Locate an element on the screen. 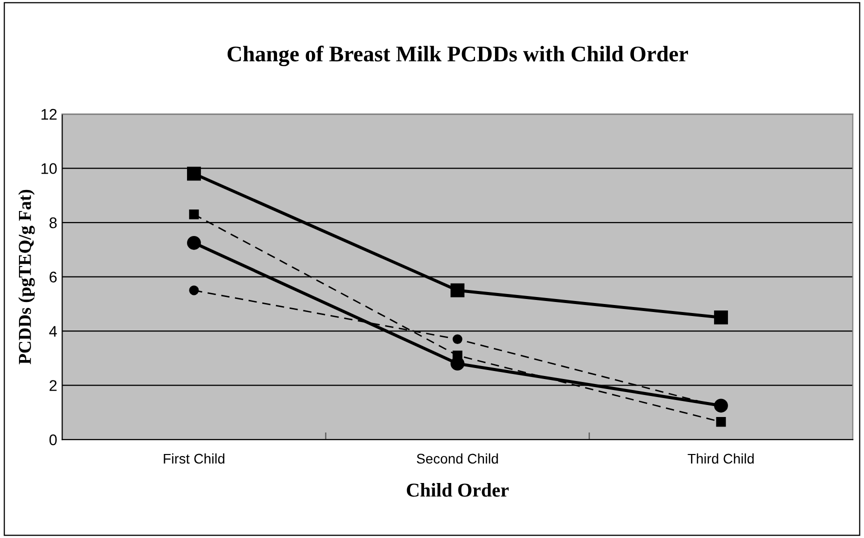 This screenshot has width=864, height=538. y-tick-label: 6 is located at coordinates (53, 277).